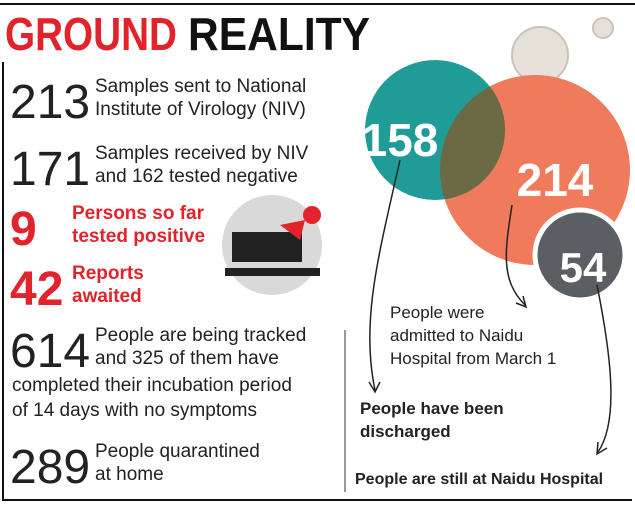  Describe the element at coordinates (200, 109) in the screenshot. I see `stat-text: Institute of Virology (NIV)` at that location.